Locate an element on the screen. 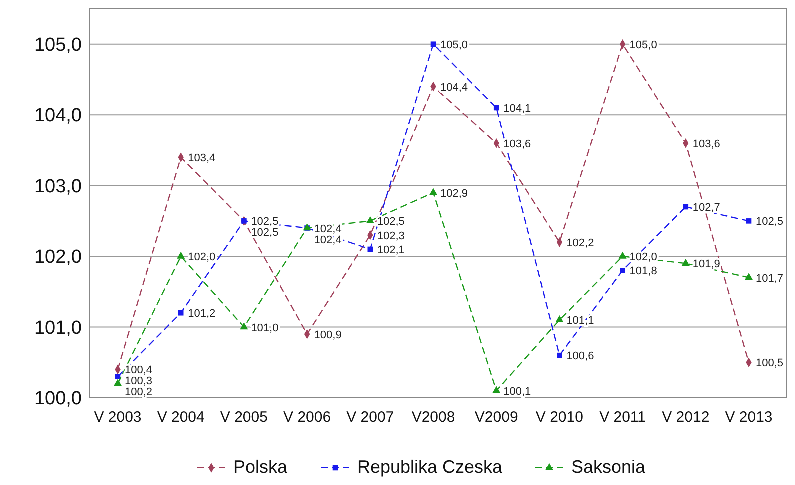 This screenshot has height=485, width=795. y-tick-label: 103,0 is located at coordinates (58, 187).